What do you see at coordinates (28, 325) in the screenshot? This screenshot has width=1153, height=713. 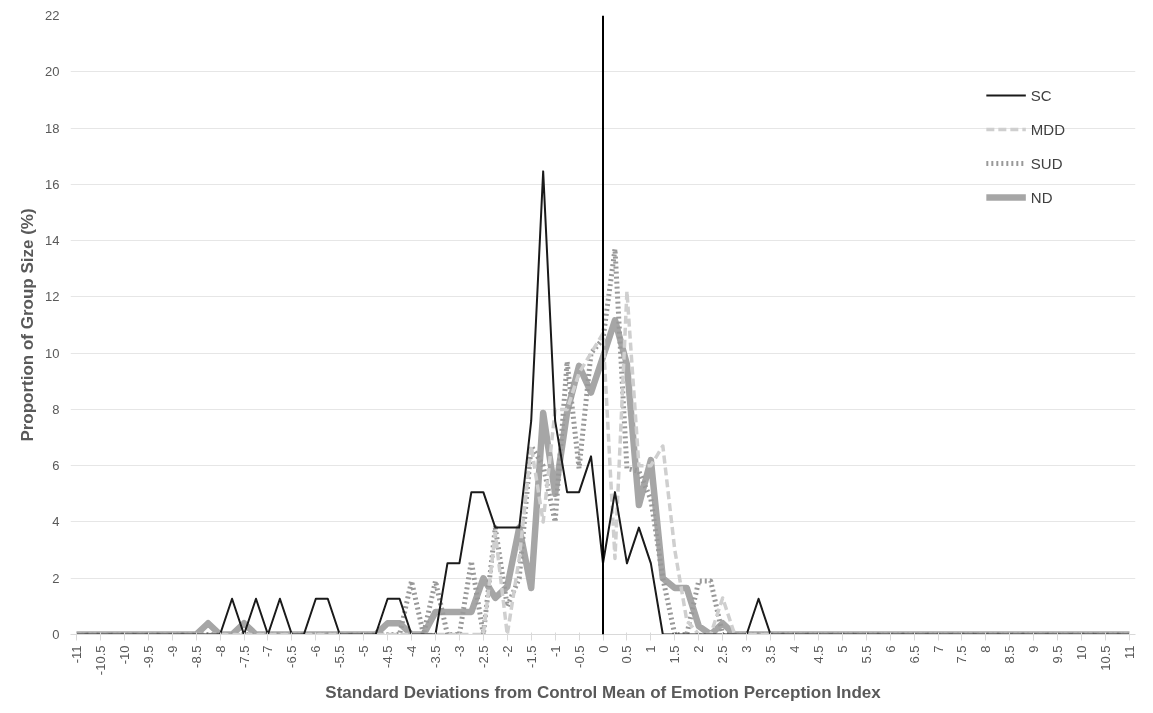 I see `y-axis-title: Proportion of Group Size (%)` at bounding box center [28, 325].